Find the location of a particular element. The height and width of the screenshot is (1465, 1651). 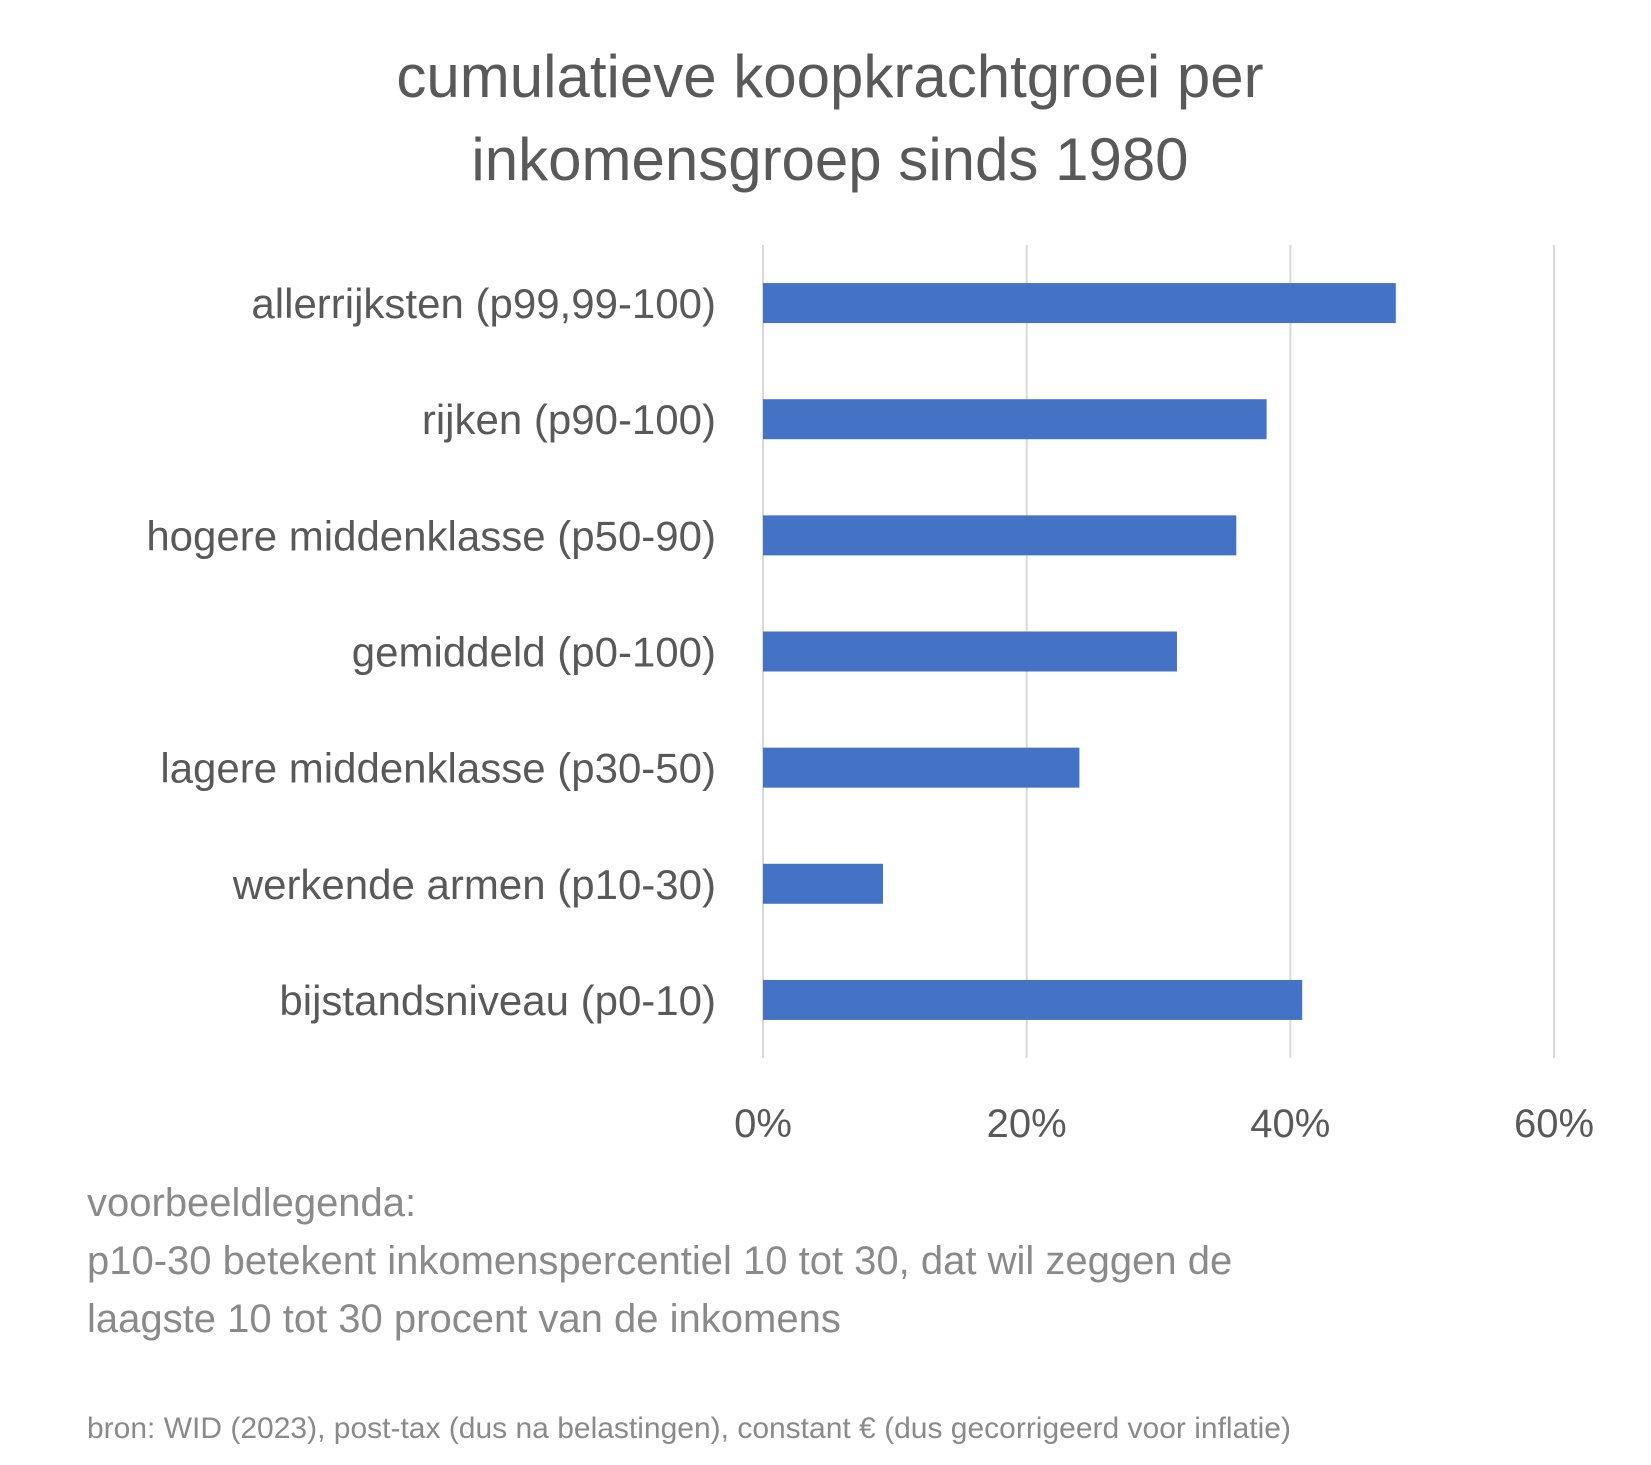

x-tick-labels: 0% 20% 40% 60% is located at coordinates (1164, 1124).